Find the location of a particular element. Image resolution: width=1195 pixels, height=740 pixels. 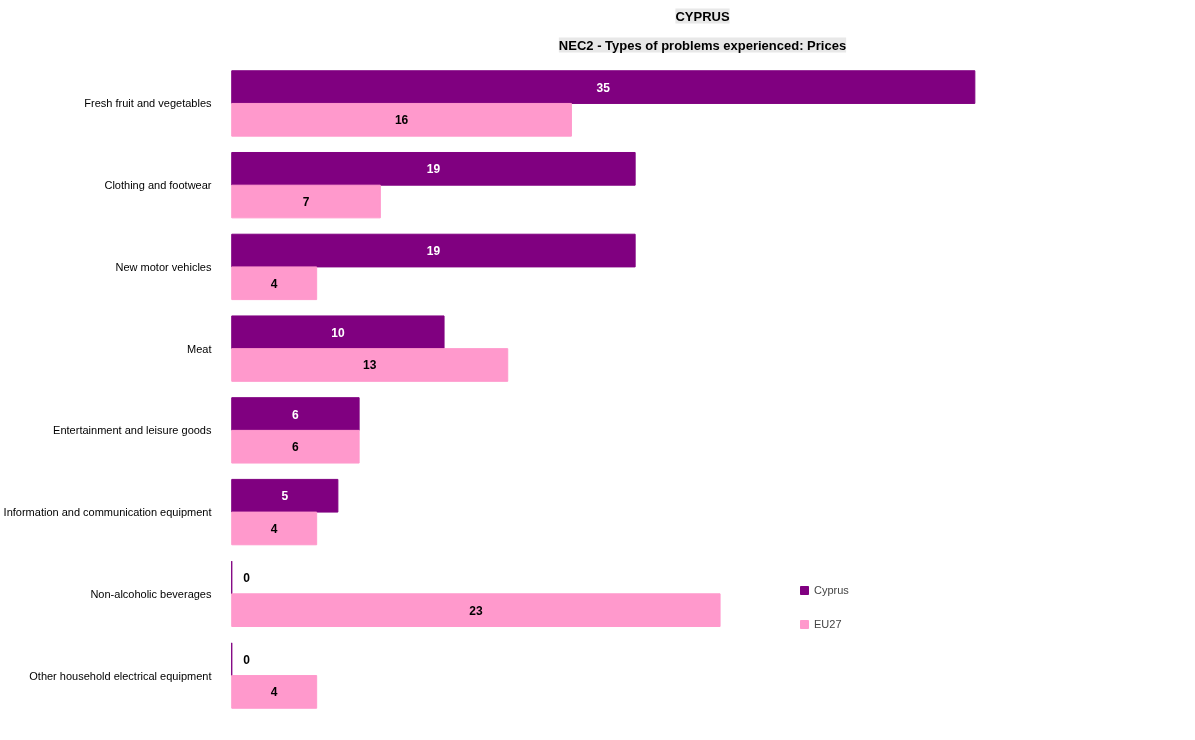

y-tick-label: Clothing and footwear is located at coordinates (158, 185).